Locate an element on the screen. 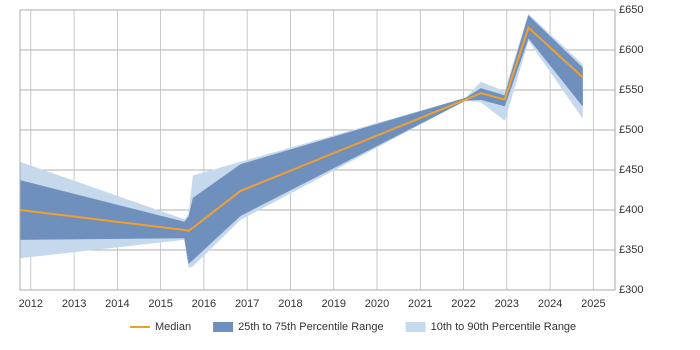 The image size is (700, 350). y-tick-label: £450 is located at coordinates (631, 170).